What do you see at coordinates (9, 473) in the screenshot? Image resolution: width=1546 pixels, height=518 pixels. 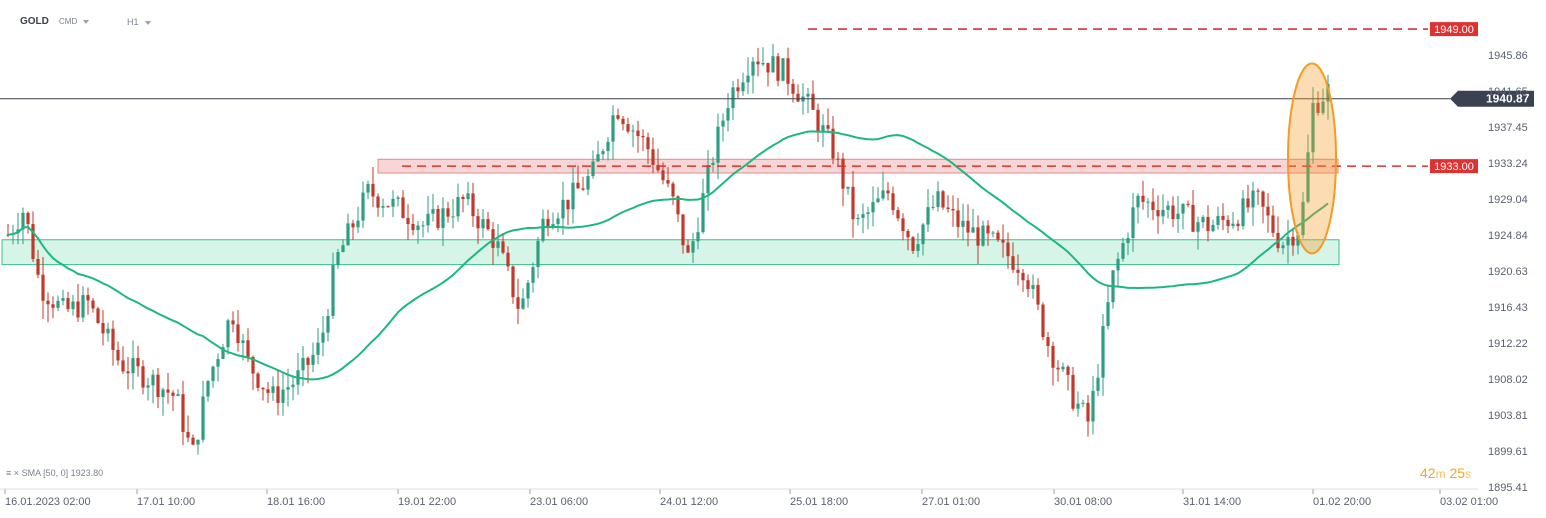 I see `bars-icon: ≡` at bounding box center [9, 473].